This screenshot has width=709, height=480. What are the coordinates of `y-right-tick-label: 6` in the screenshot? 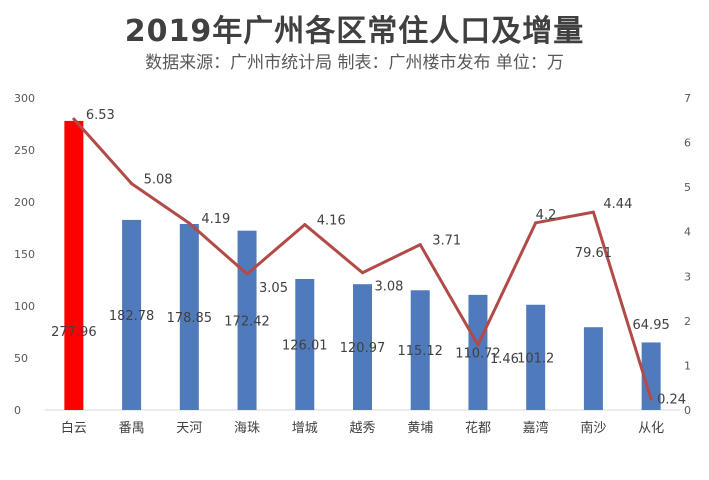 It's located at (687, 143).